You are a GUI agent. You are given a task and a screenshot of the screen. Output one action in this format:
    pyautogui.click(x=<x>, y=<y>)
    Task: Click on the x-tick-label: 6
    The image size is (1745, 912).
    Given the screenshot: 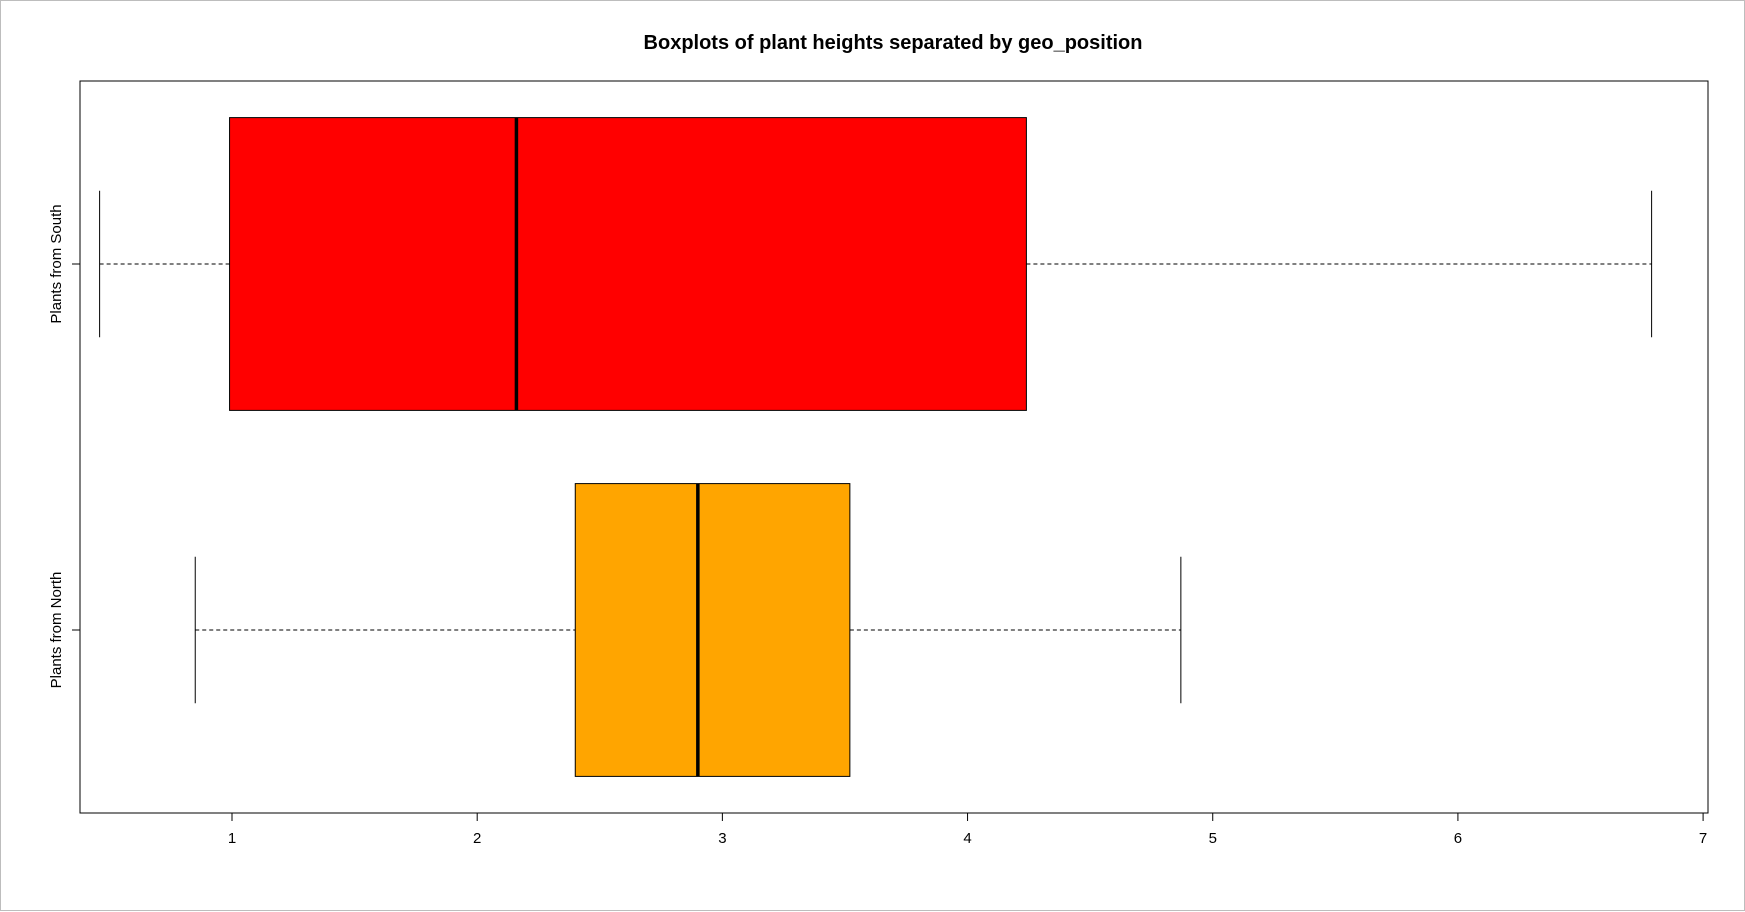 What is the action you would take?
    pyautogui.click(x=1458, y=838)
    